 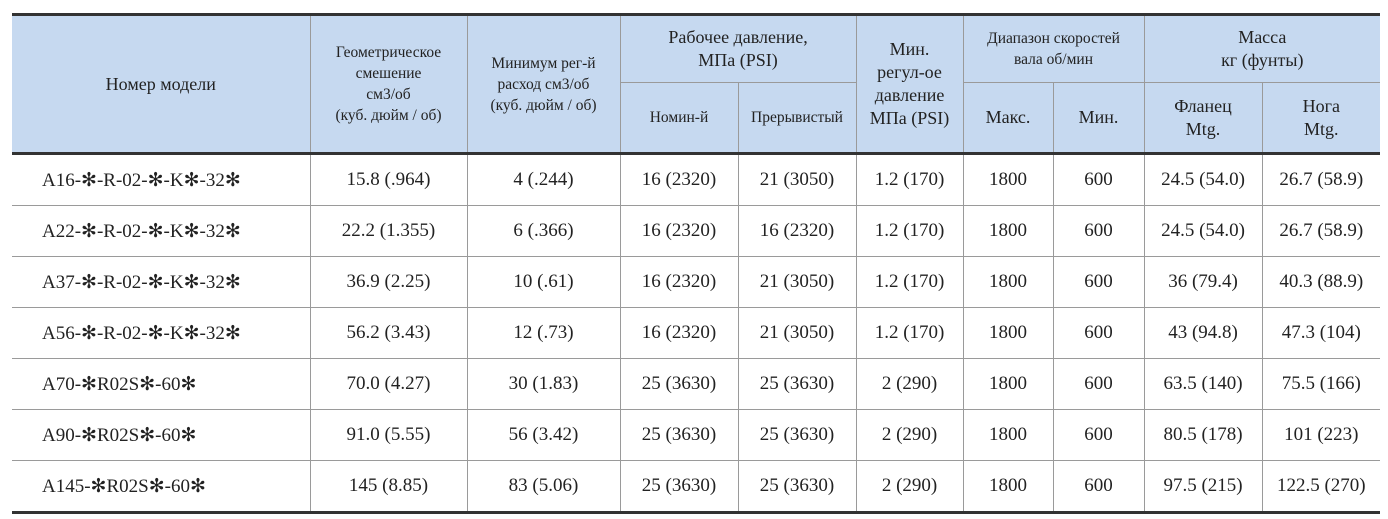 What do you see at coordinates (388, 179) in the screenshot?
I see `value-cell: 15.8 (.964)` at bounding box center [388, 179].